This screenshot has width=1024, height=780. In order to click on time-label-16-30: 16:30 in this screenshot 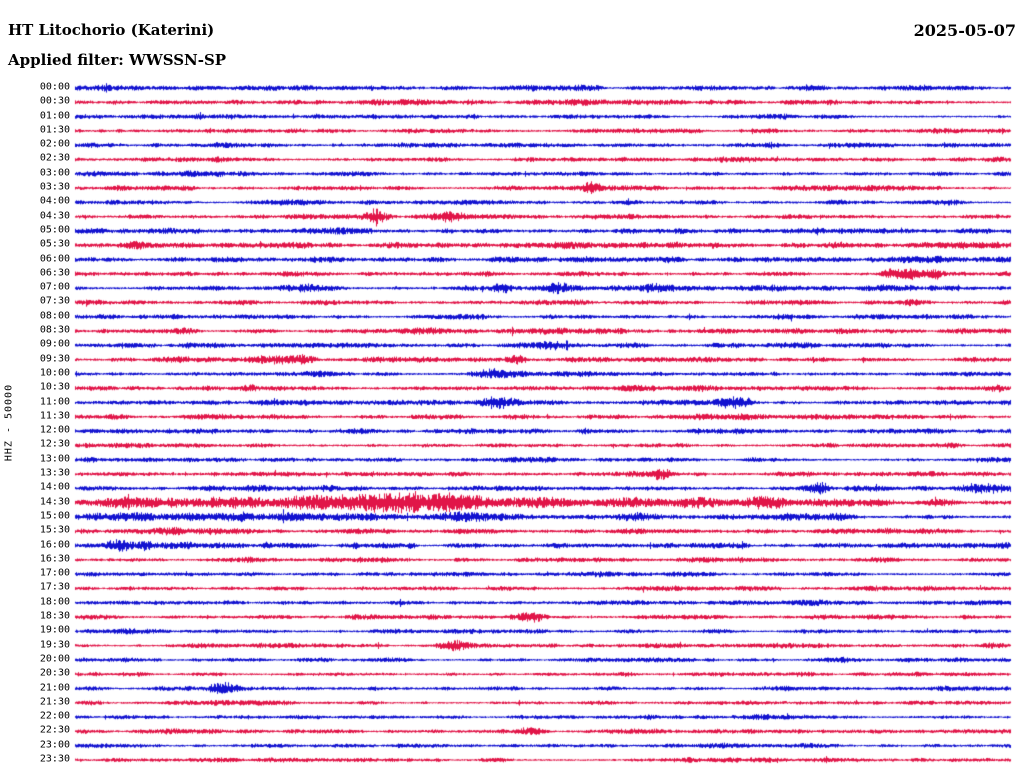, I will do `click(54, 559)`.